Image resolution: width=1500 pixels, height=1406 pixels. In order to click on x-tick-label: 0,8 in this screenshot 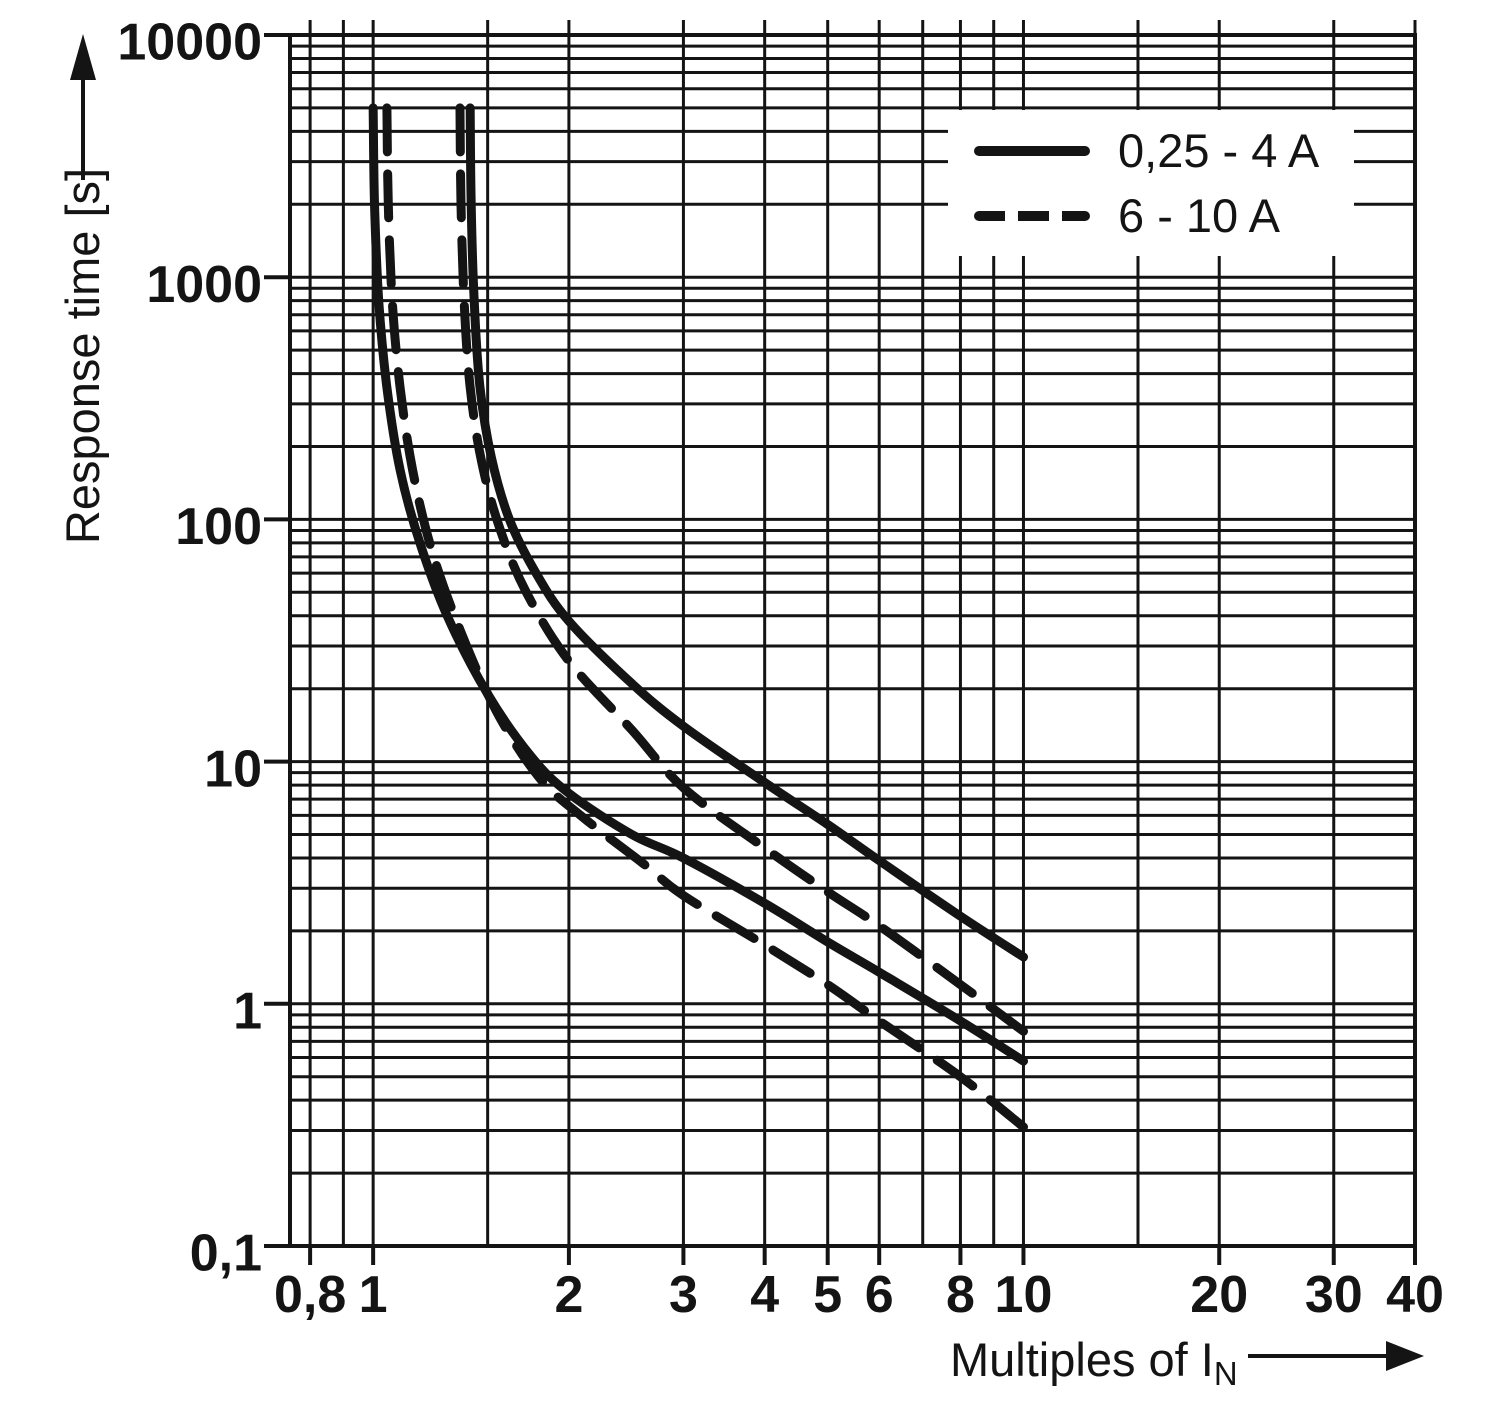, I will do `click(310, 1295)`.